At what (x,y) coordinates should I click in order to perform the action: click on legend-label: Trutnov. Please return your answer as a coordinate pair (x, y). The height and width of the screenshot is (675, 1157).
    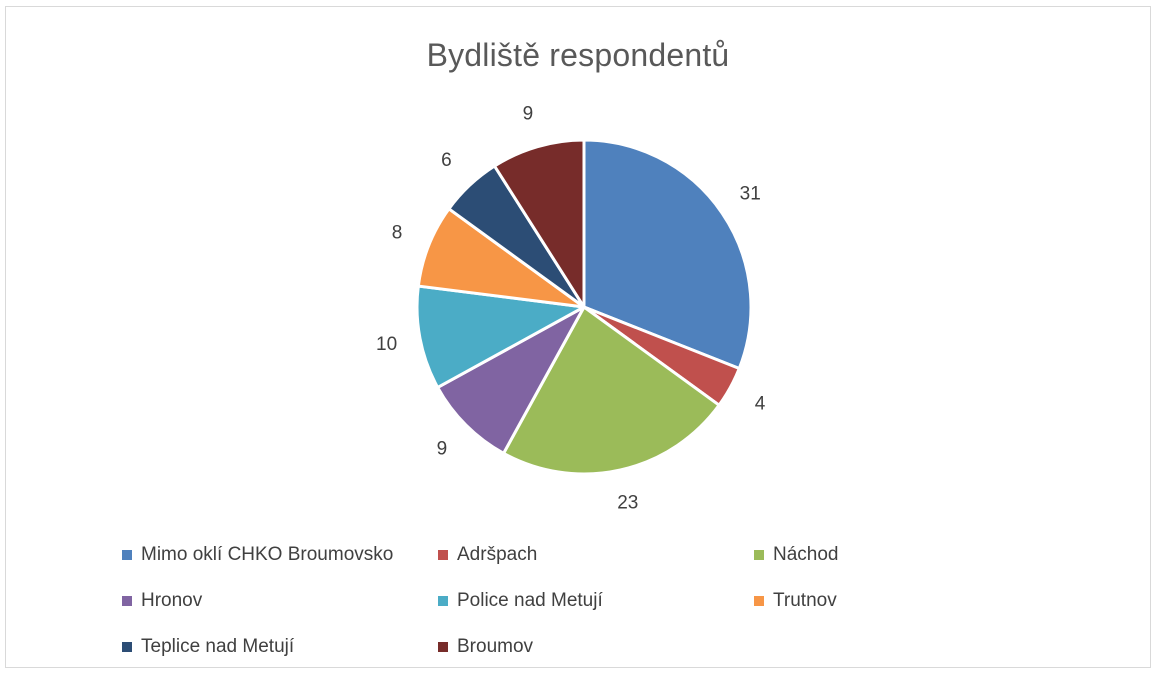
    Looking at the image, I should click on (805, 600).